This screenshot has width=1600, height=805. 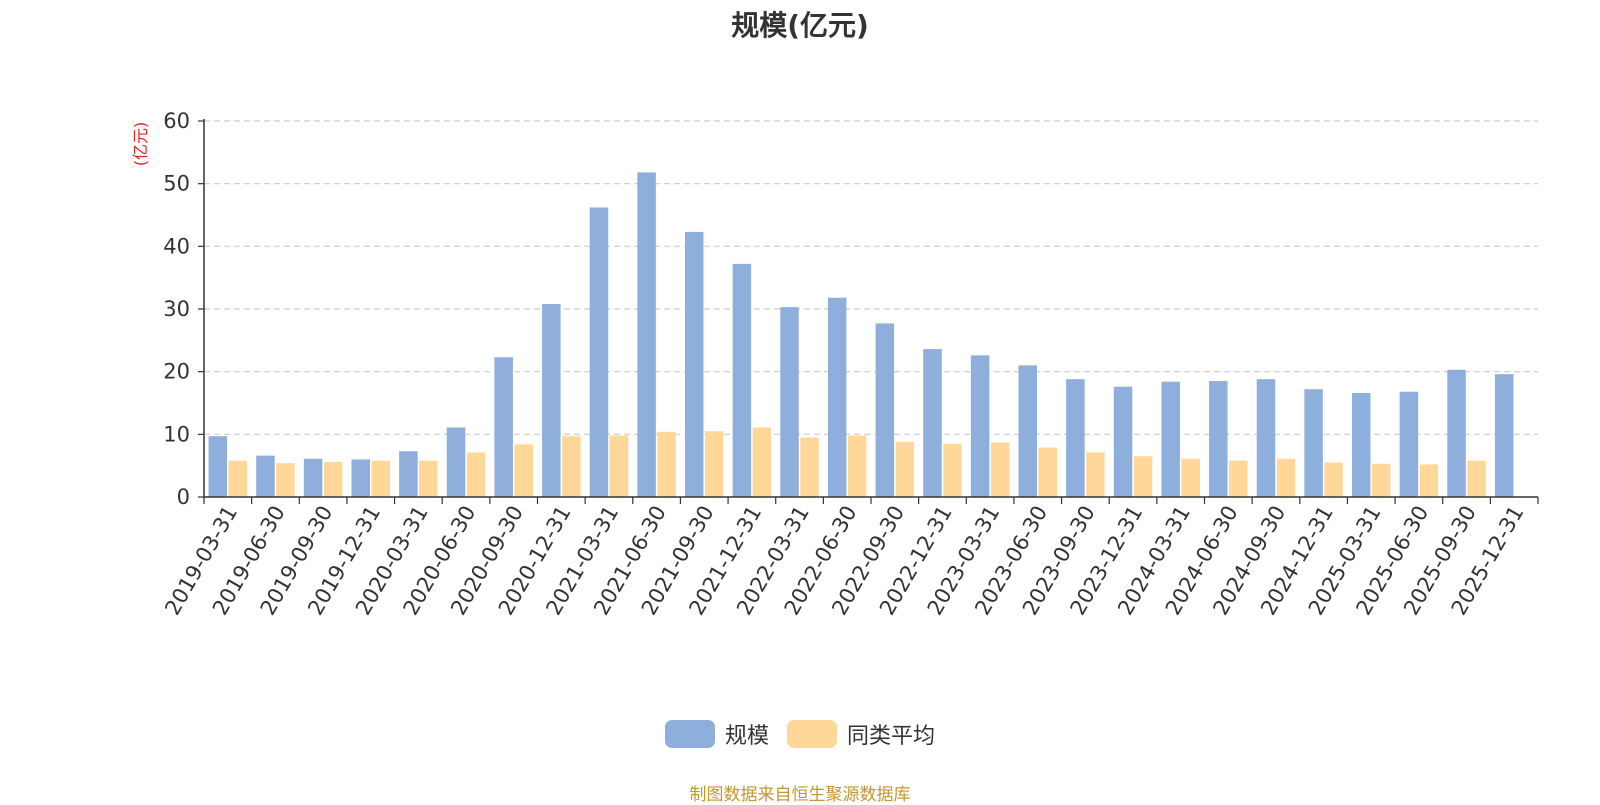 I want to click on legend-label-peer-average: 同类平均, so click(x=891, y=736).